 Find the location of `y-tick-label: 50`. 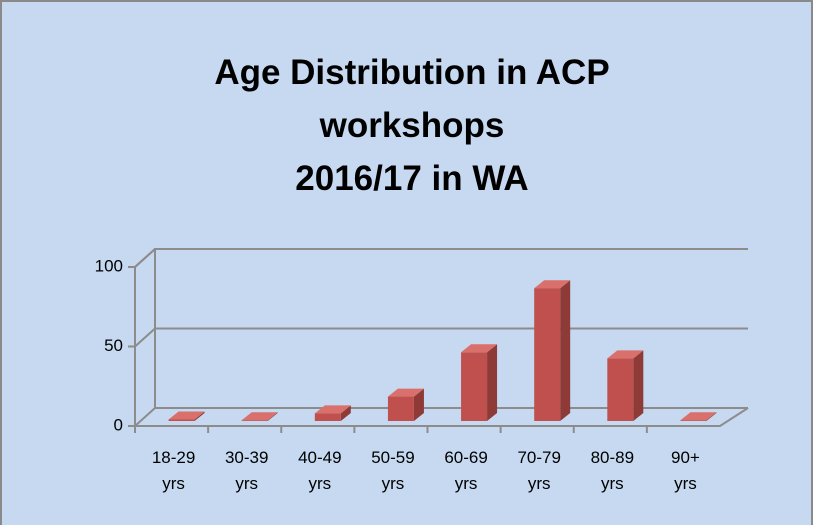

y-tick-label: 50 is located at coordinates (113, 345).